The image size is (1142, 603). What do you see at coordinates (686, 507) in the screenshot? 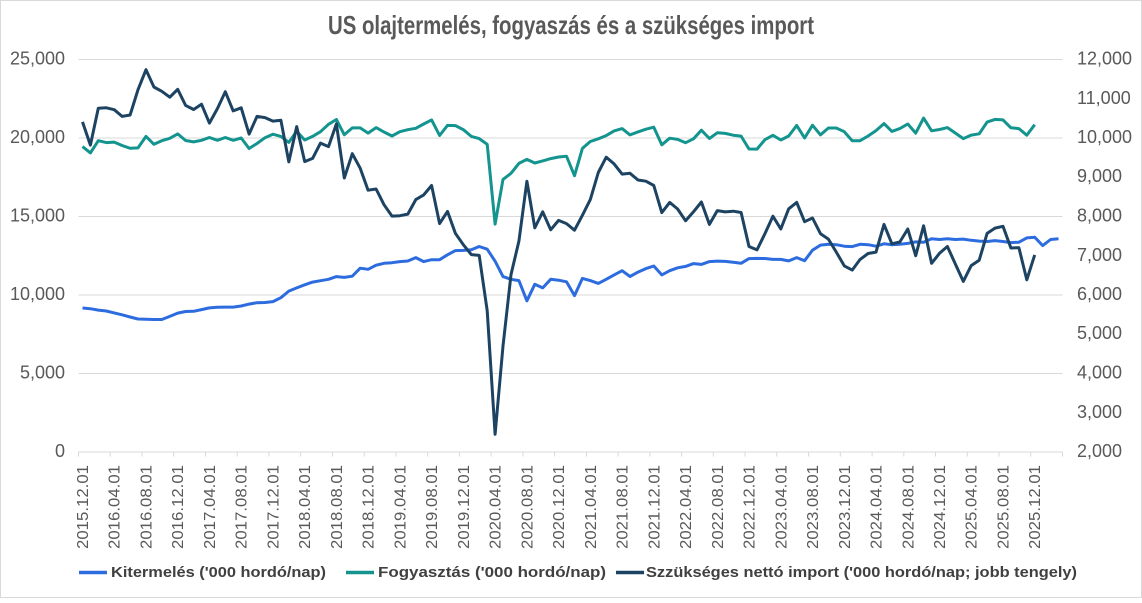
I see `svg-text: 2022.04.01` at bounding box center [686, 507].